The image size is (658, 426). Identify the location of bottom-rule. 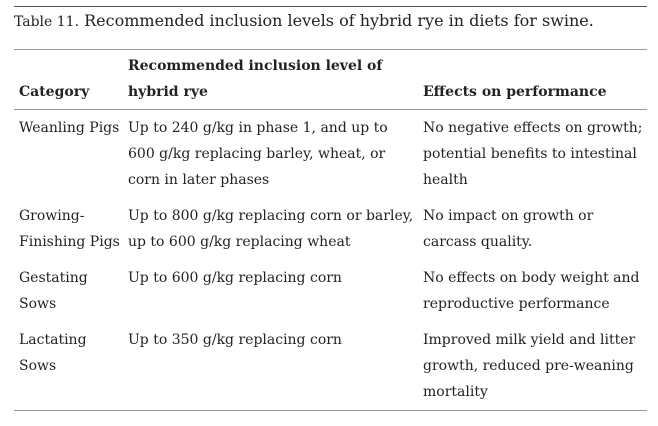
(330, 410).